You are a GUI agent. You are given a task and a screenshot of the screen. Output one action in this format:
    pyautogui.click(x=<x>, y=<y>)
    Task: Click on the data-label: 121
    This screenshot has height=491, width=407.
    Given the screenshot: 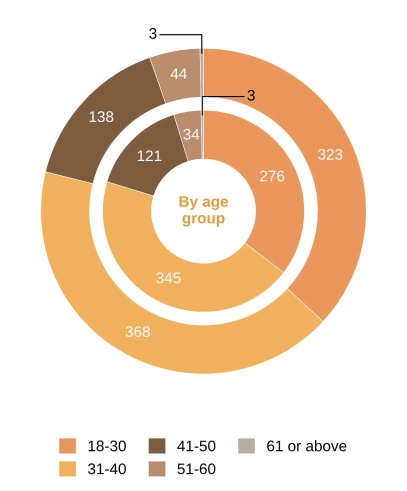 What is the action you would take?
    pyautogui.click(x=150, y=156)
    